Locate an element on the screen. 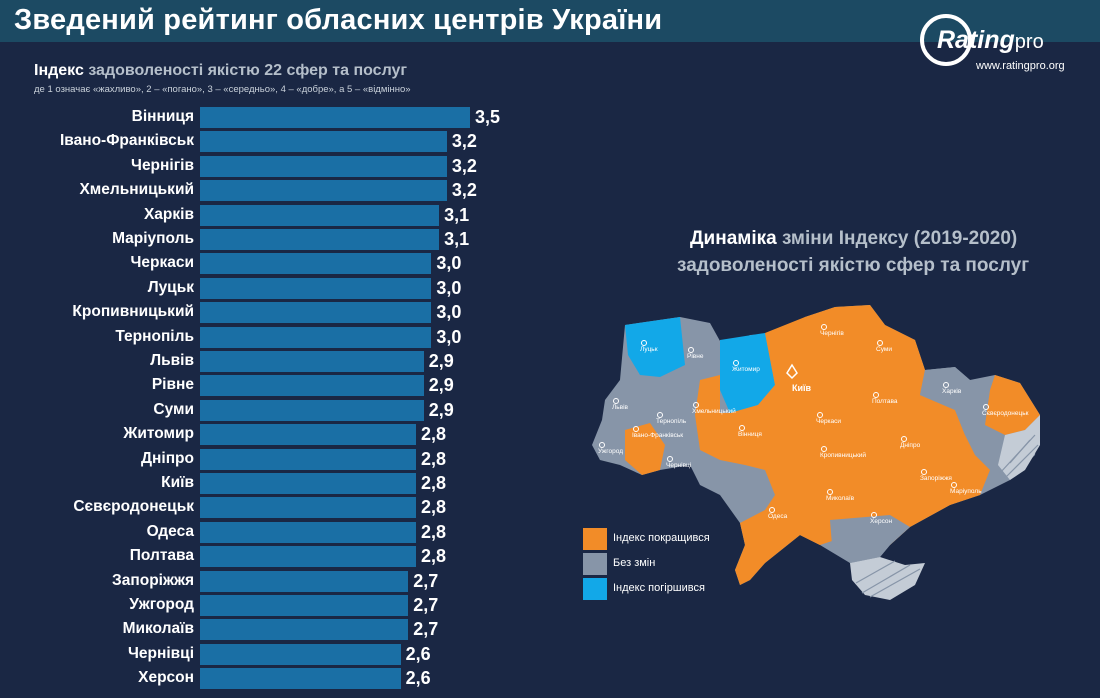 This screenshot has width=1100, height=698. bar-label: Дніпро is located at coordinates (167, 458).